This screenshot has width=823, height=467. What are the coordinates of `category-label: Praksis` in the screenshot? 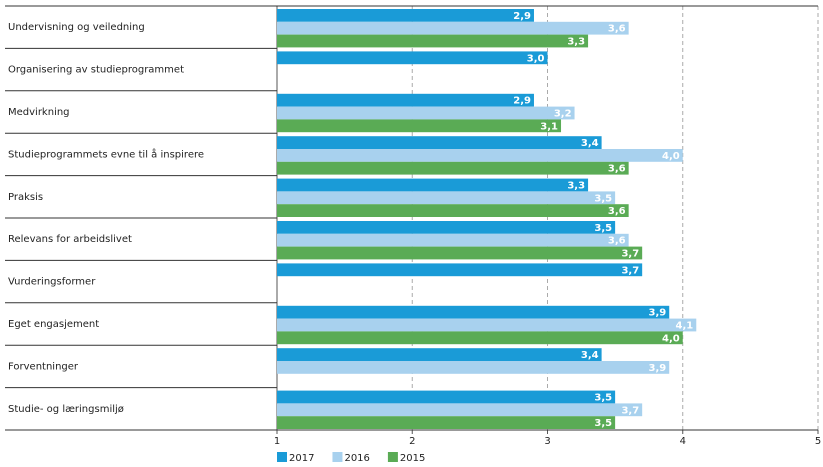 It's located at (25, 197).